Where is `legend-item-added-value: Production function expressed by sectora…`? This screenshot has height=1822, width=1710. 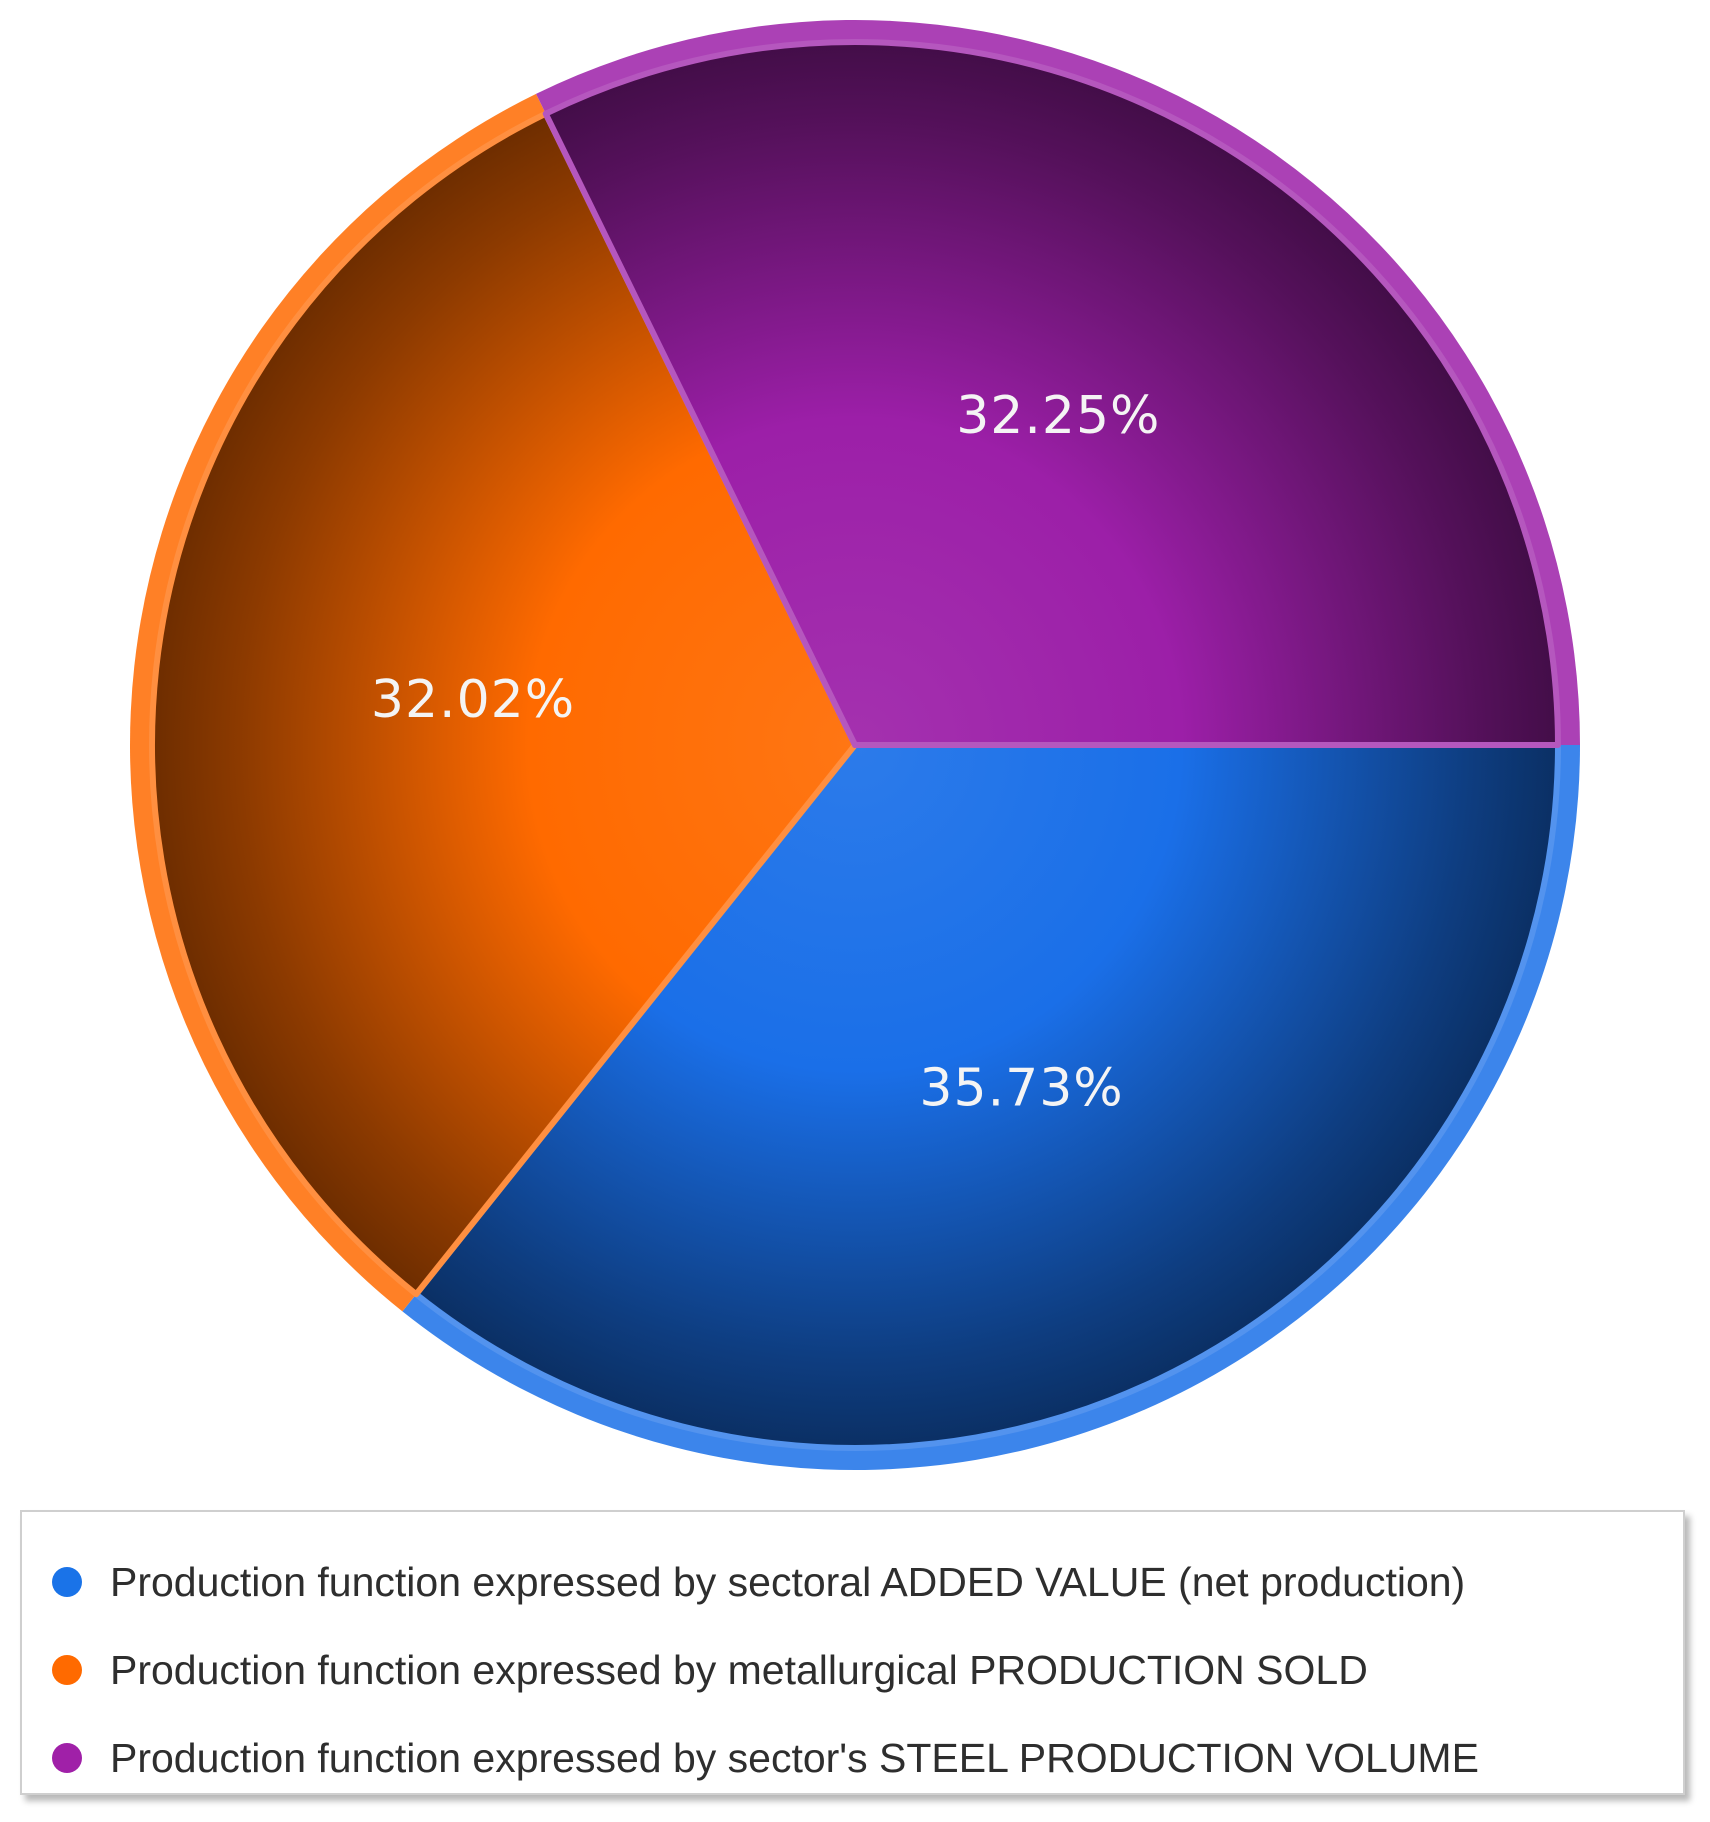 legend-item-added-value: Production function expressed by sectora… is located at coordinates (758, 1582).